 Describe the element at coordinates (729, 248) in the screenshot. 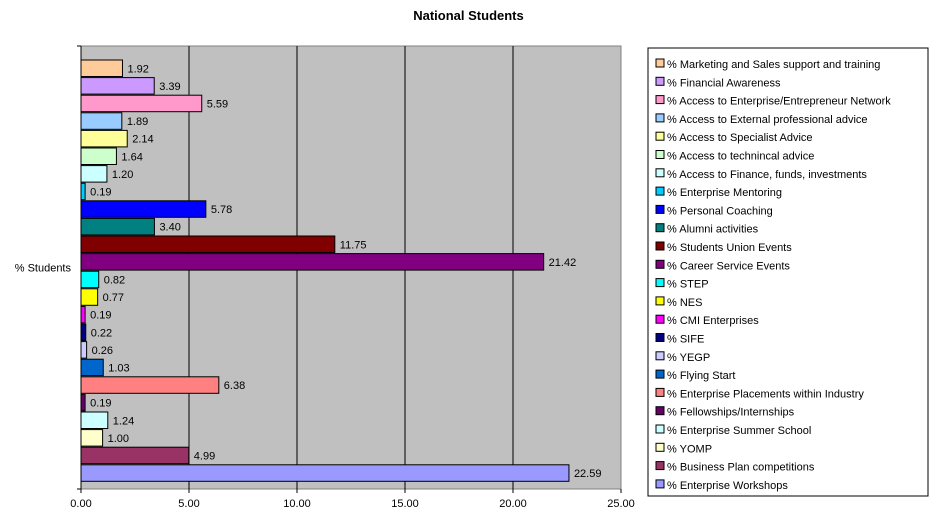

I see `legend-label: % Students Union Events` at that location.